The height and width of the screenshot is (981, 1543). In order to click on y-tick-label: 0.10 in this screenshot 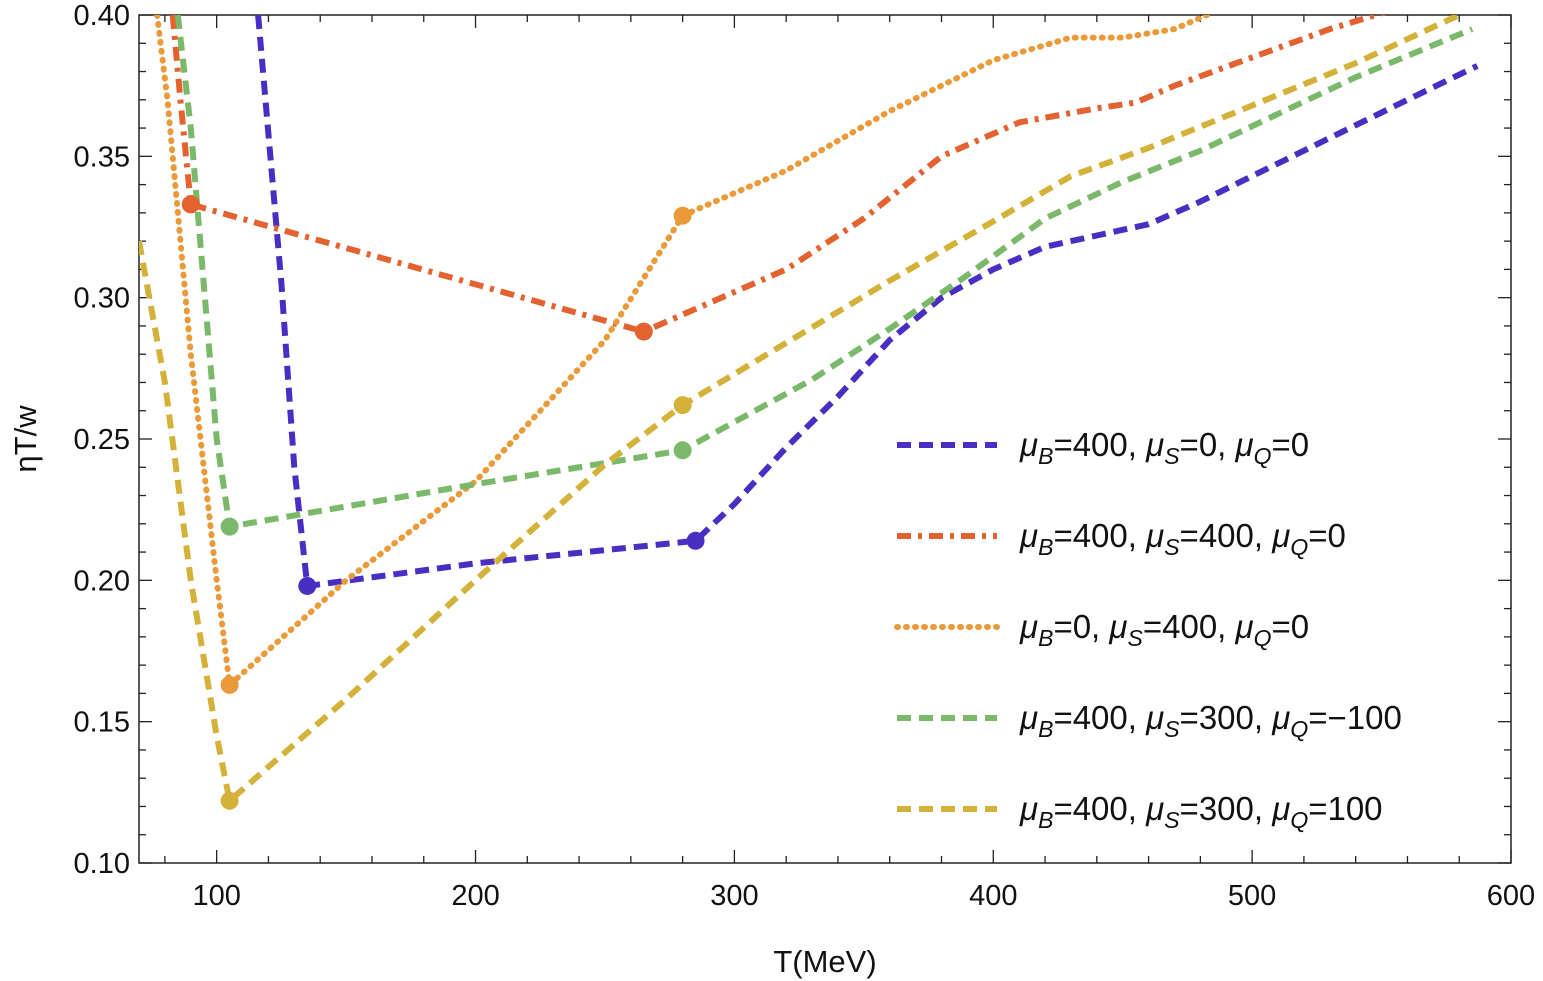, I will do `click(102, 864)`.